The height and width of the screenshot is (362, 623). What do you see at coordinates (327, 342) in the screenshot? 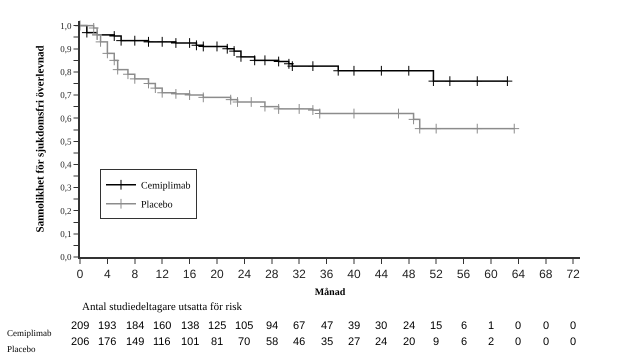
I see `text: 35` at bounding box center [327, 342].